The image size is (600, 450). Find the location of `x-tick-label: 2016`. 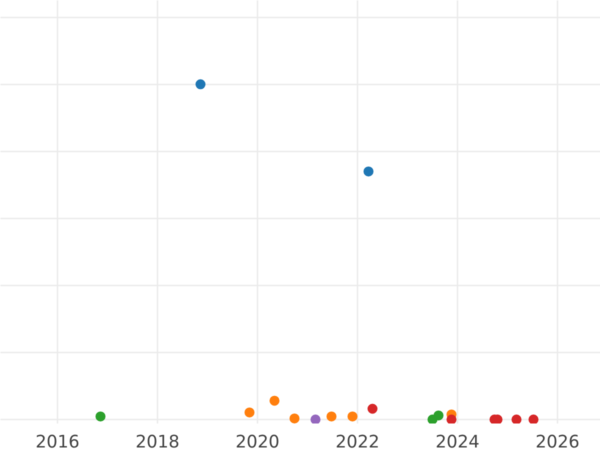

x-tick-label: 2016 is located at coordinates (57, 441).